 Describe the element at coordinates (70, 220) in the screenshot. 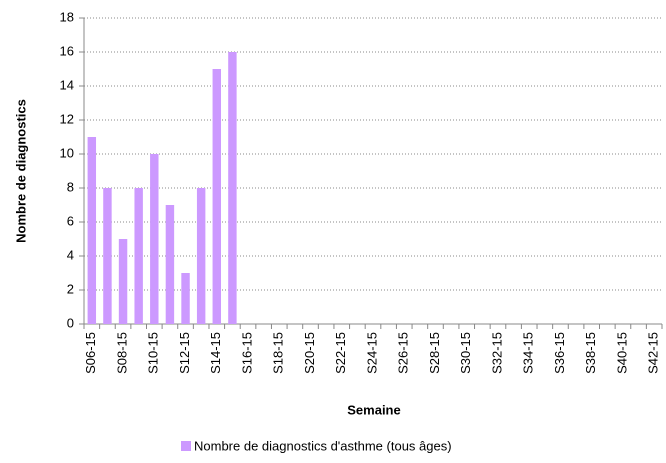

I see `y-tick-label: 6` at that location.